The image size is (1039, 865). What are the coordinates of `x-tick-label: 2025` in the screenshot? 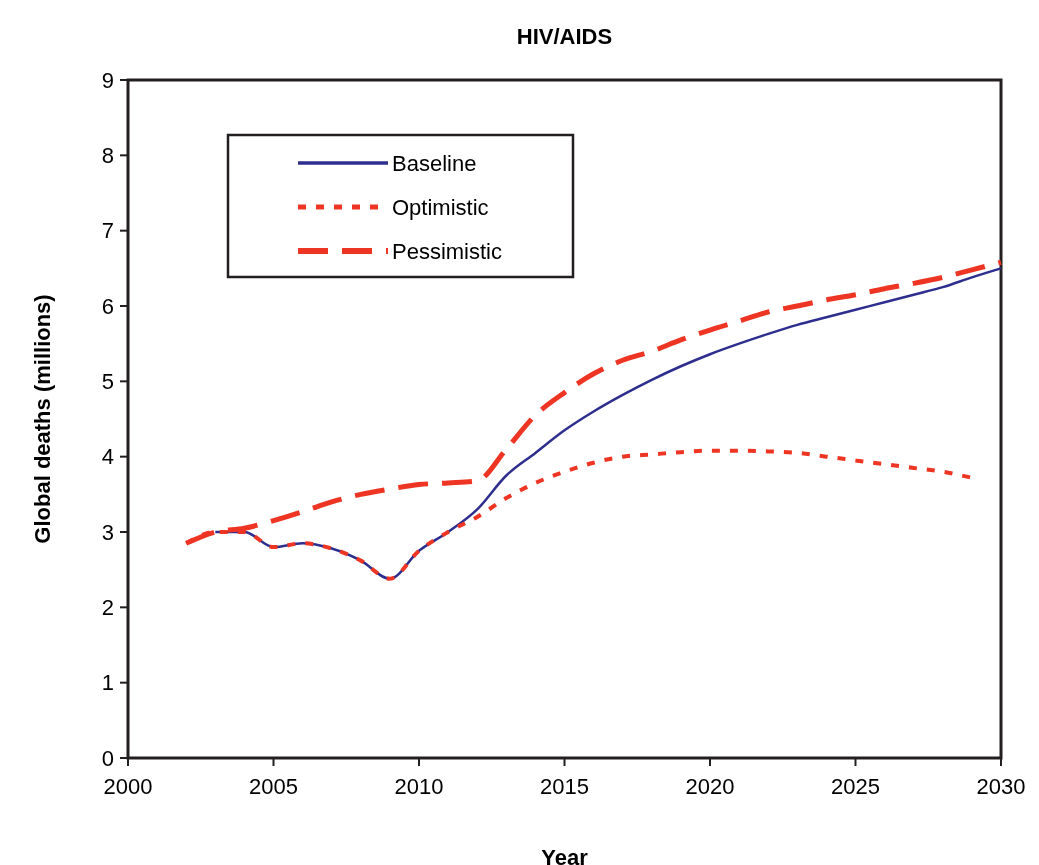 It's located at (855, 786).